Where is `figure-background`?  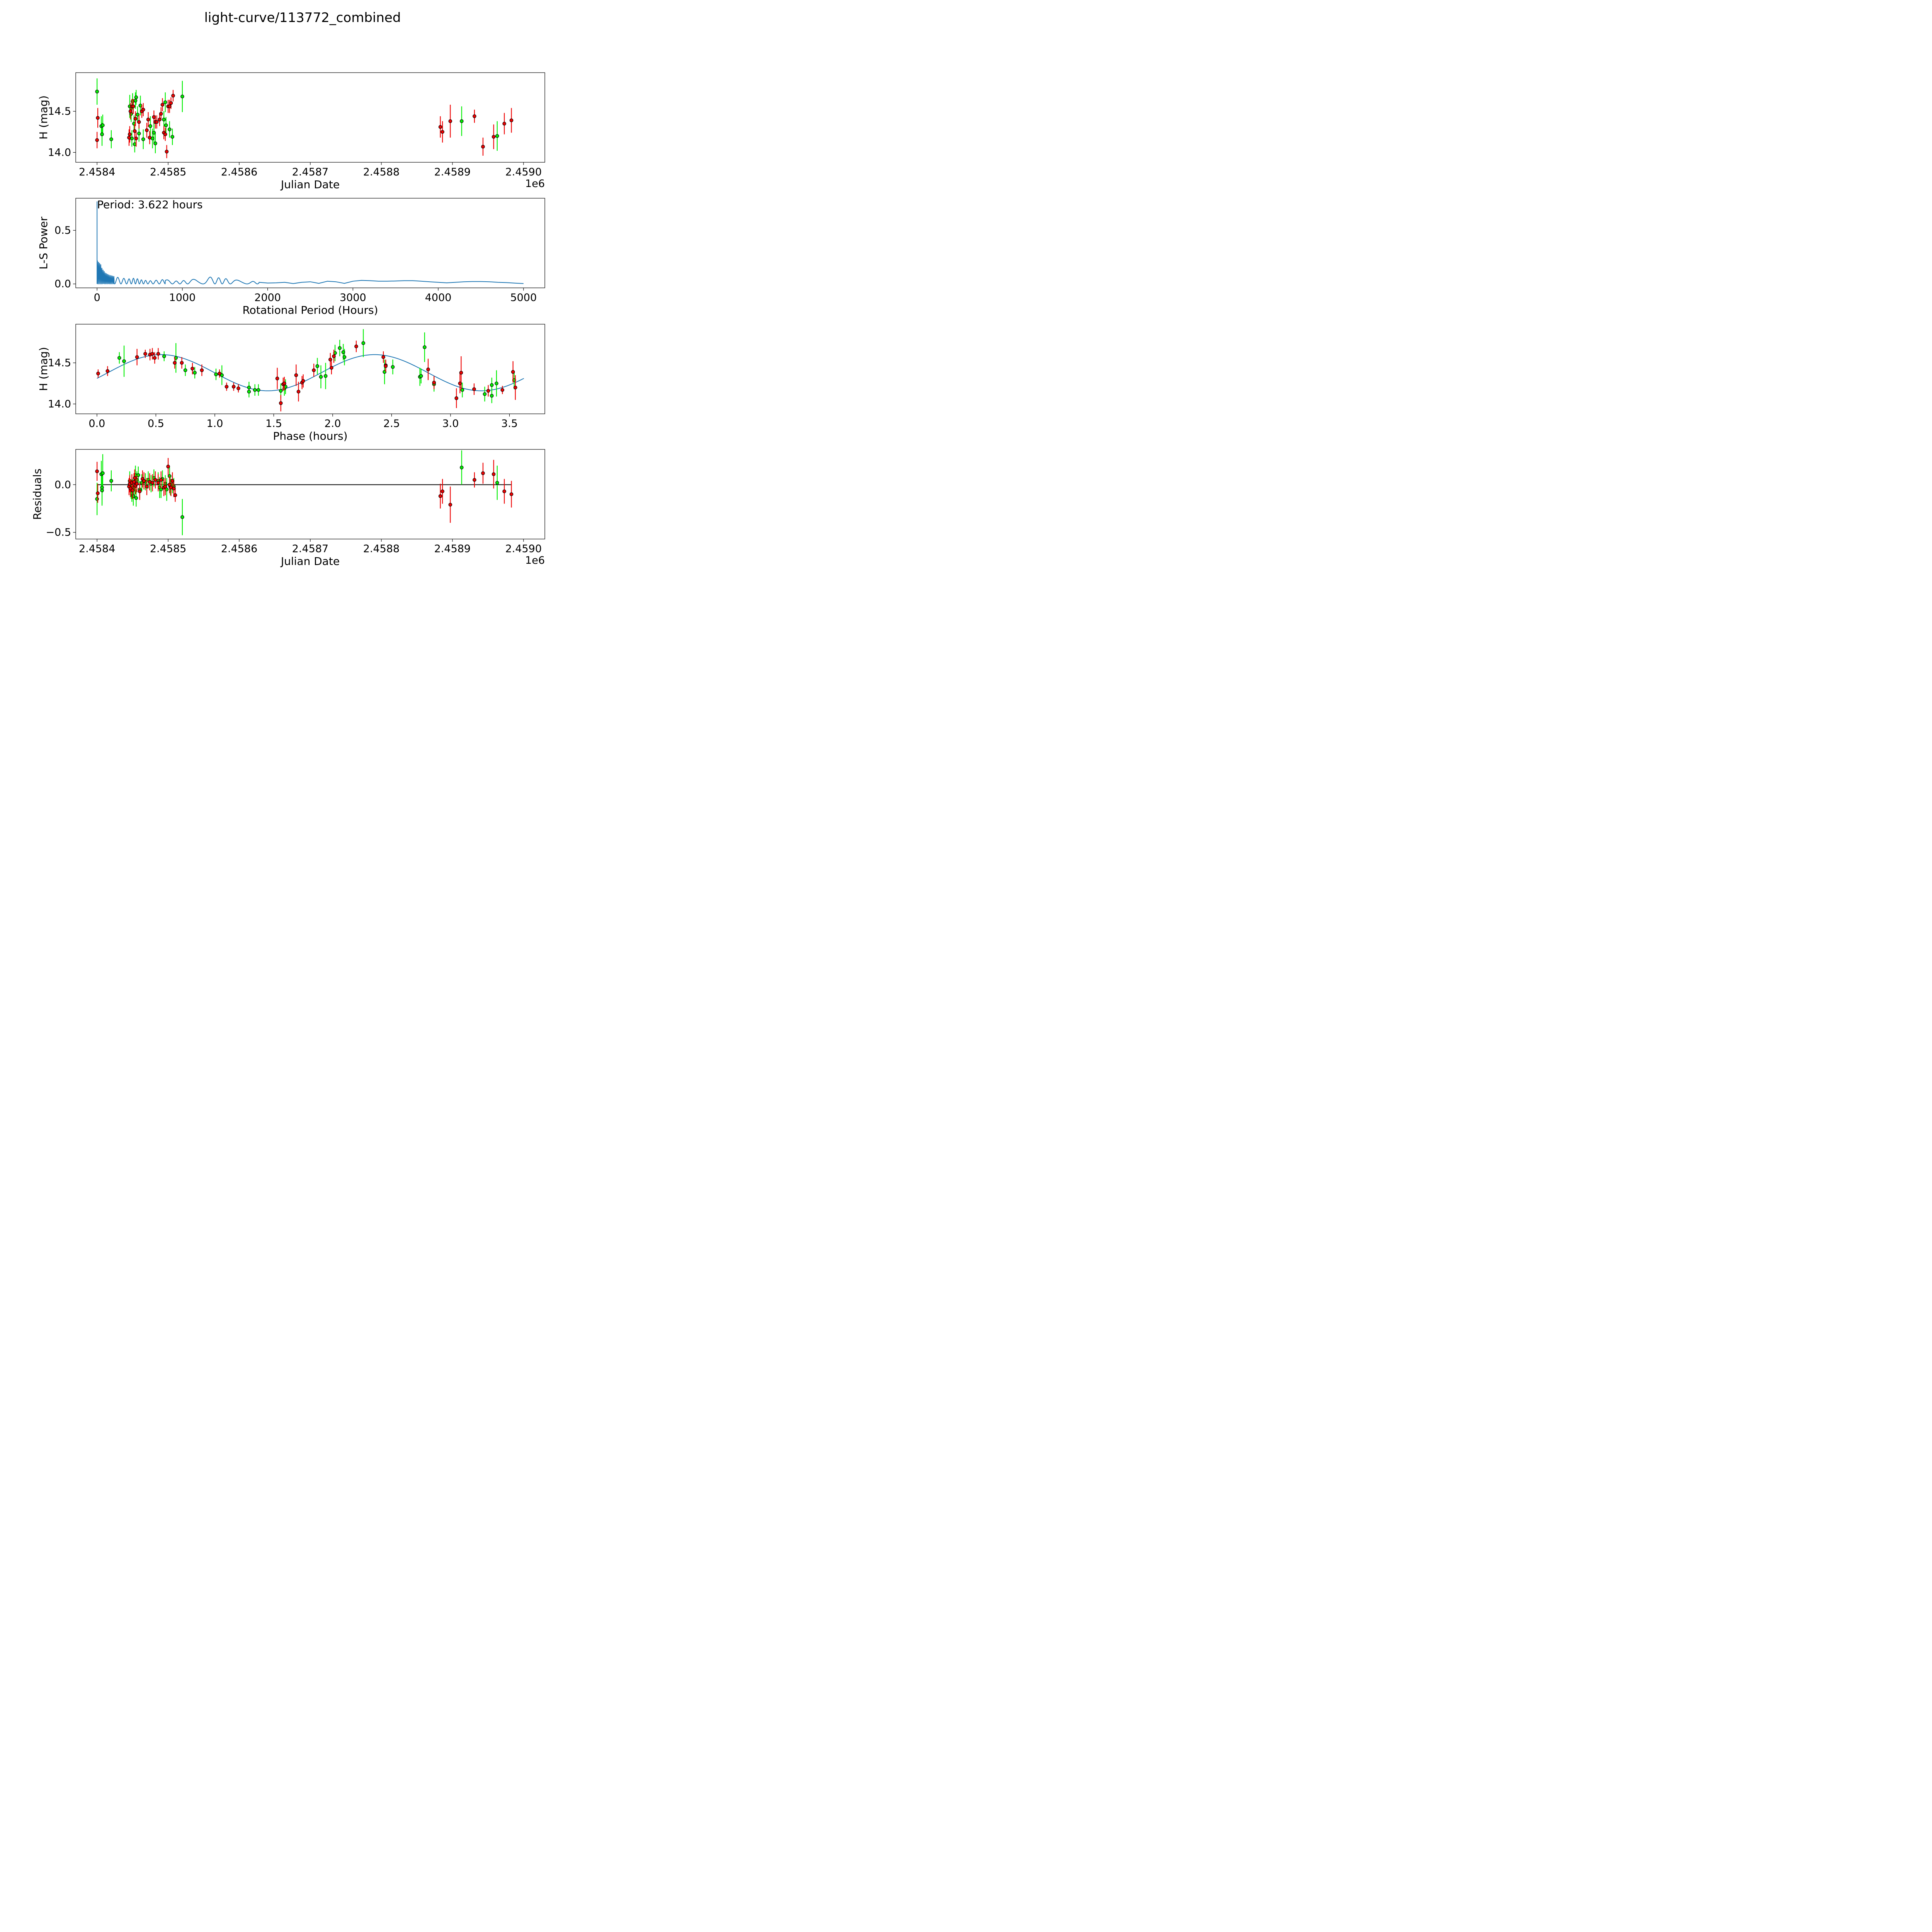 figure-background is located at coordinates (298, 298).